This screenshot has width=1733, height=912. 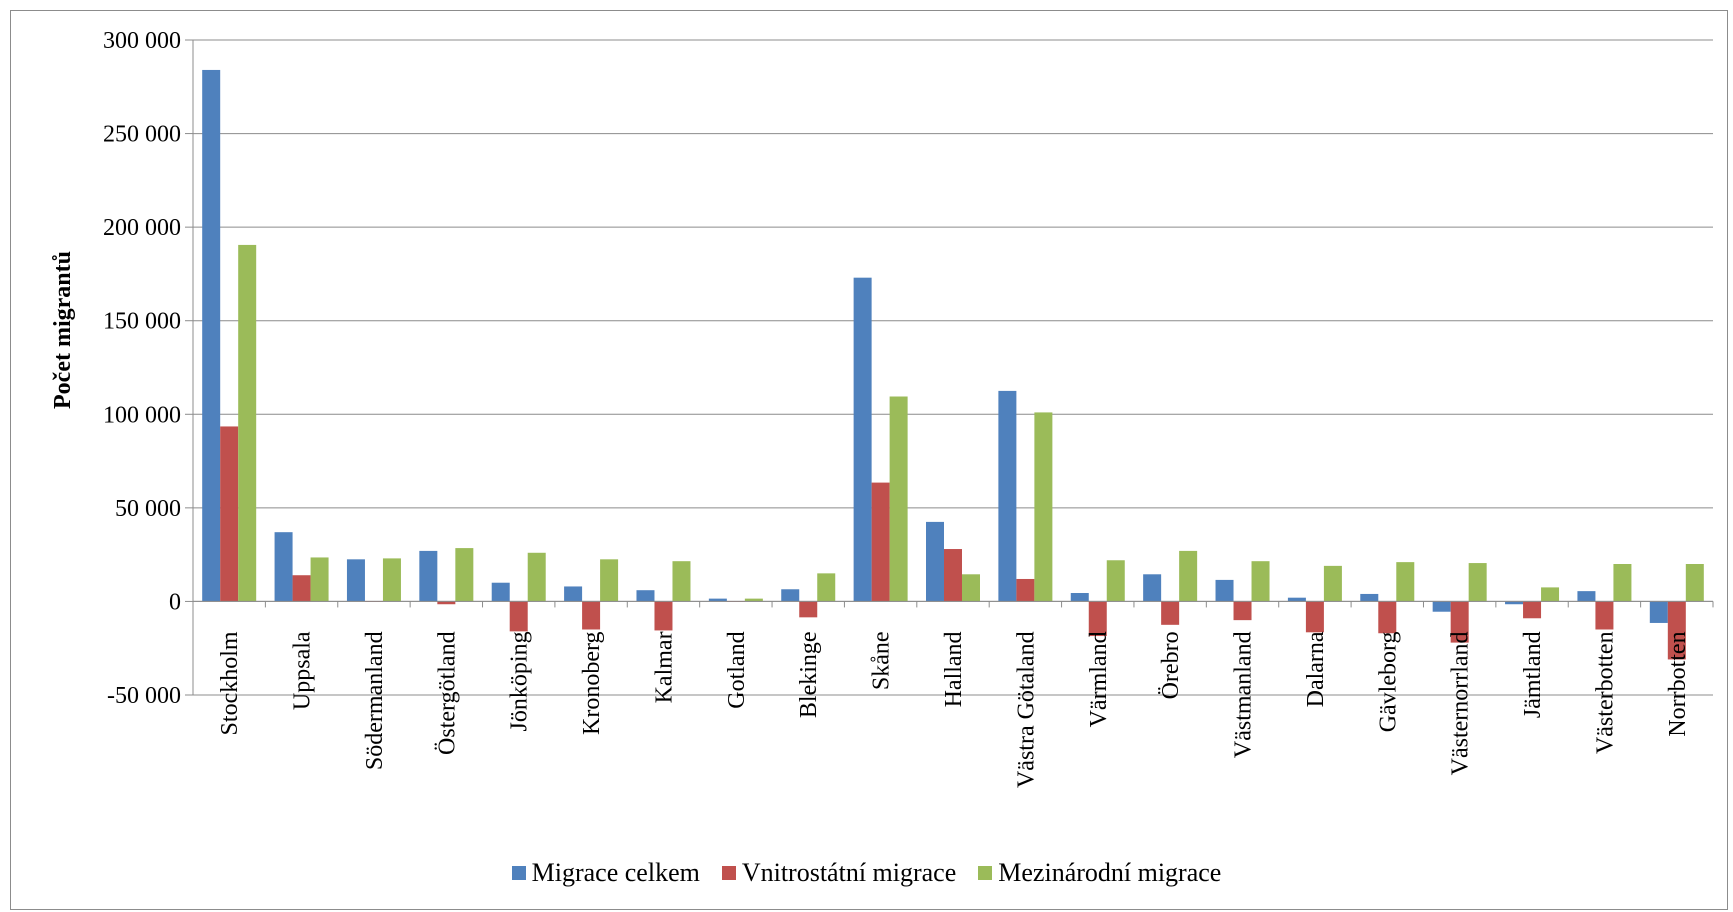 I want to click on x-tick-label: Värmland, so click(x=1099, y=679).